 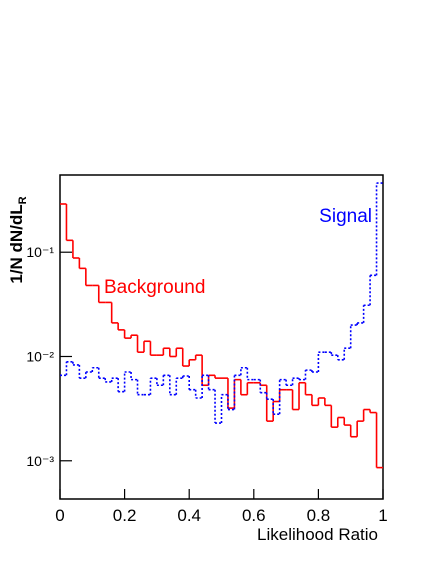 What do you see at coordinates (40, 356) in the screenshot?
I see `y-tick-label: 10⁻²` at bounding box center [40, 356].